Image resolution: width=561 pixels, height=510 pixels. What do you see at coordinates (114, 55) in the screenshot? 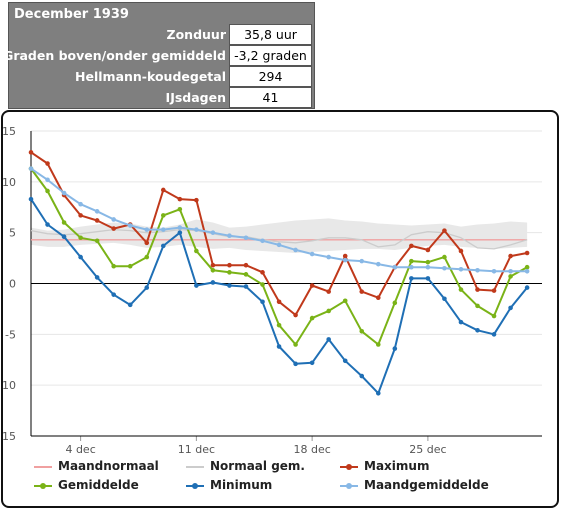
I see `stats-label: Graden boven/onder gemiddeld` at bounding box center [114, 55].